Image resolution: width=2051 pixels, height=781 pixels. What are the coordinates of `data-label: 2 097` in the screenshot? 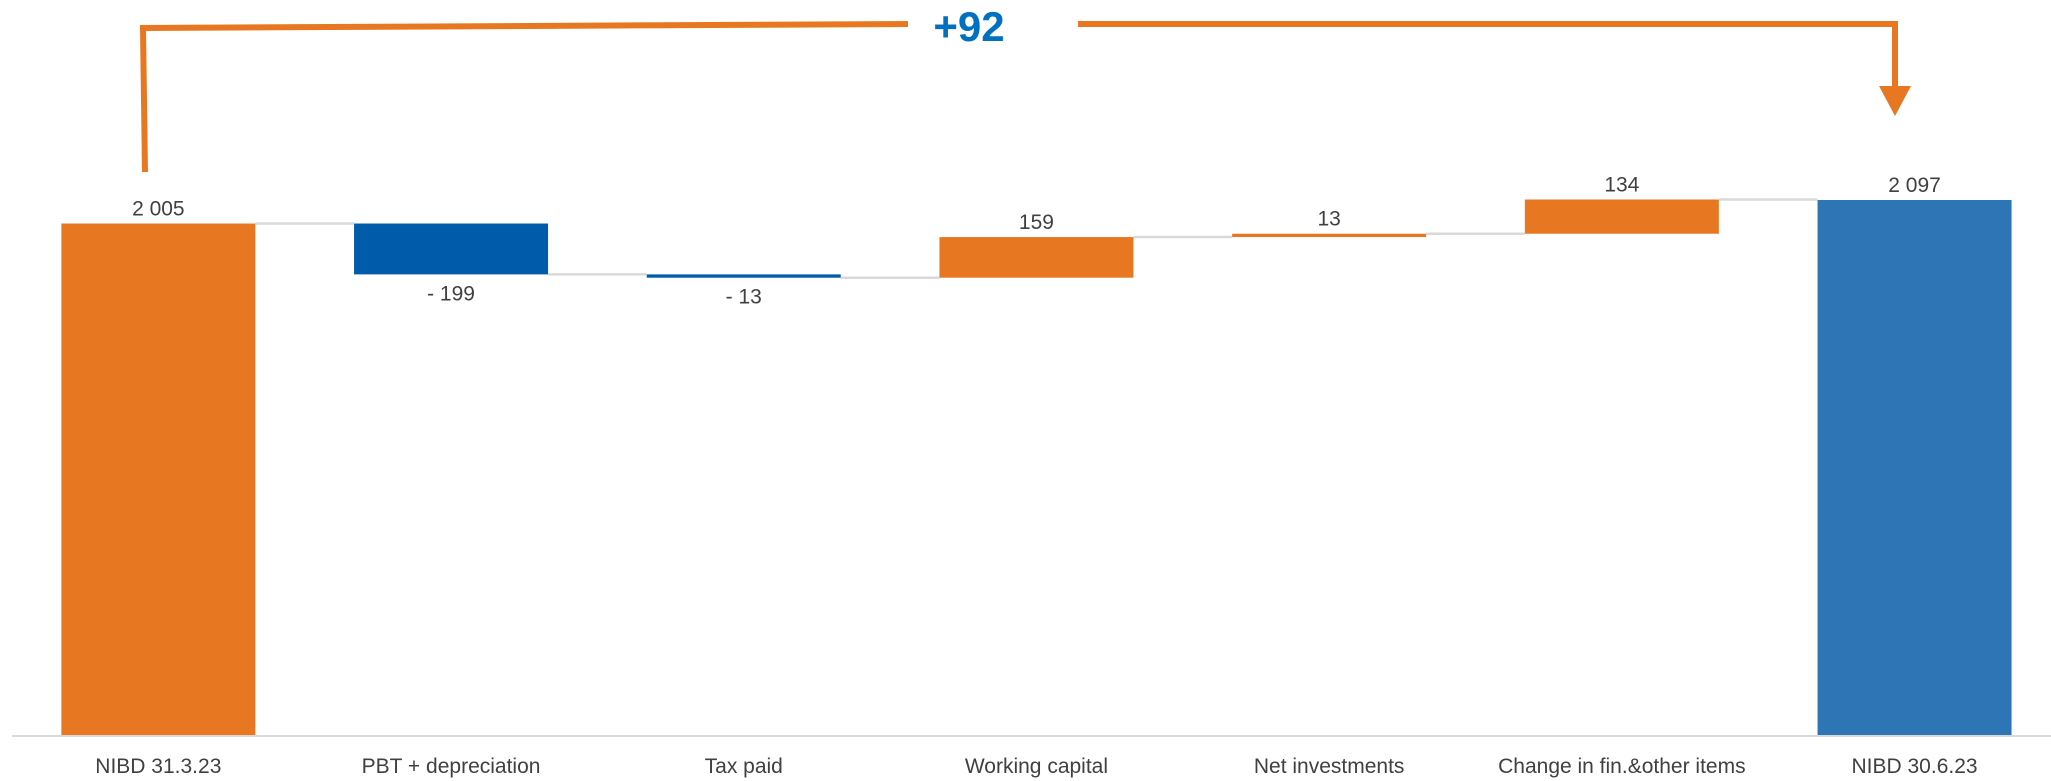 It's located at (1914, 185).